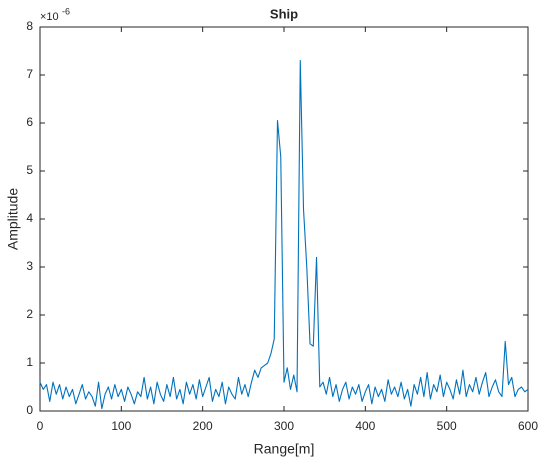  Describe the element at coordinates (29, 410) in the screenshot. I see `y-tick-label: 0` at that location.